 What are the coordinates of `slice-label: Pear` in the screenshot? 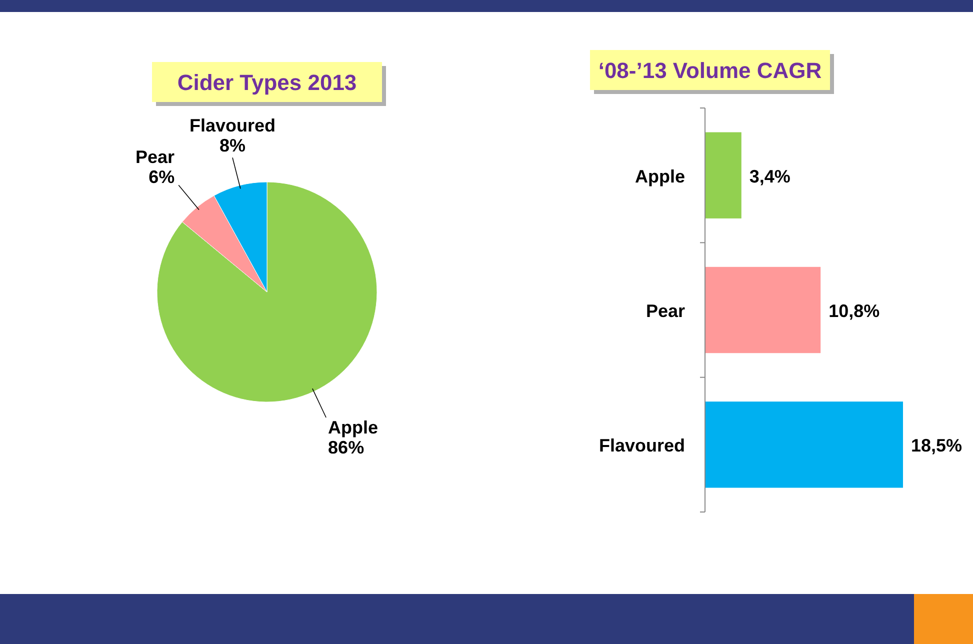 It's located at (155, 157).